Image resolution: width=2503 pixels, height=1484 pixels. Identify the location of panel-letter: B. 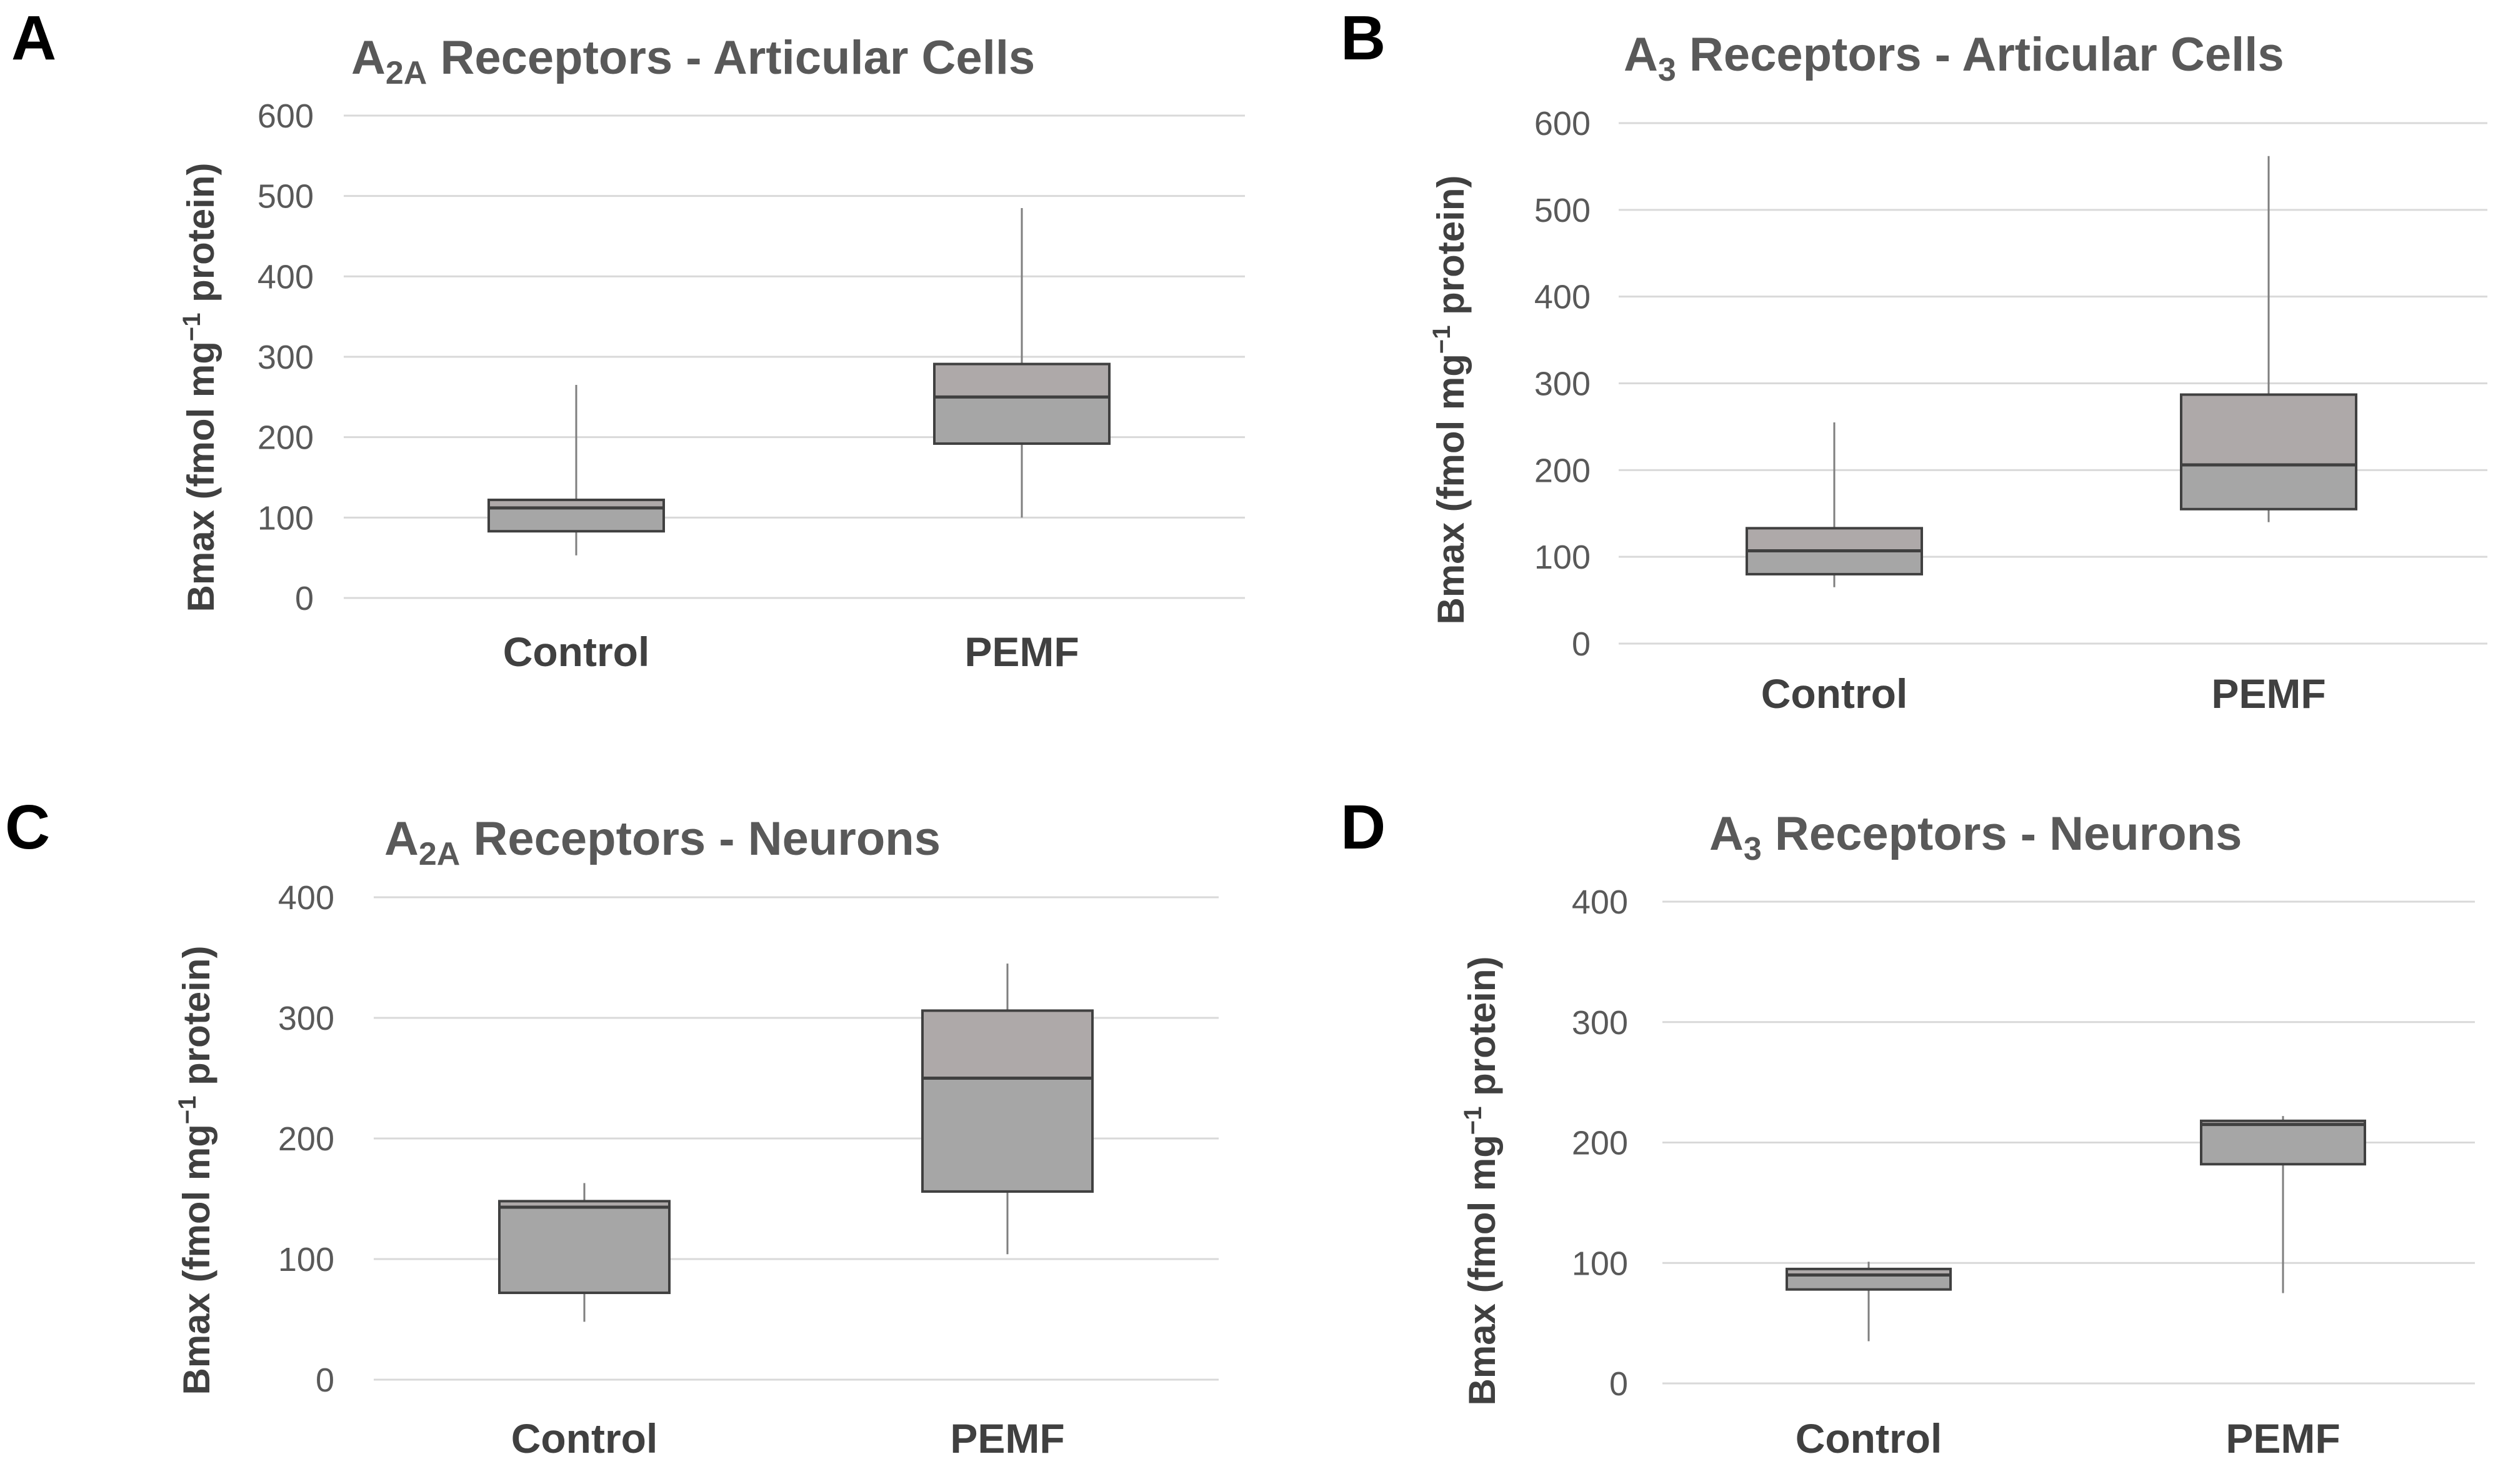
(1364, 38).